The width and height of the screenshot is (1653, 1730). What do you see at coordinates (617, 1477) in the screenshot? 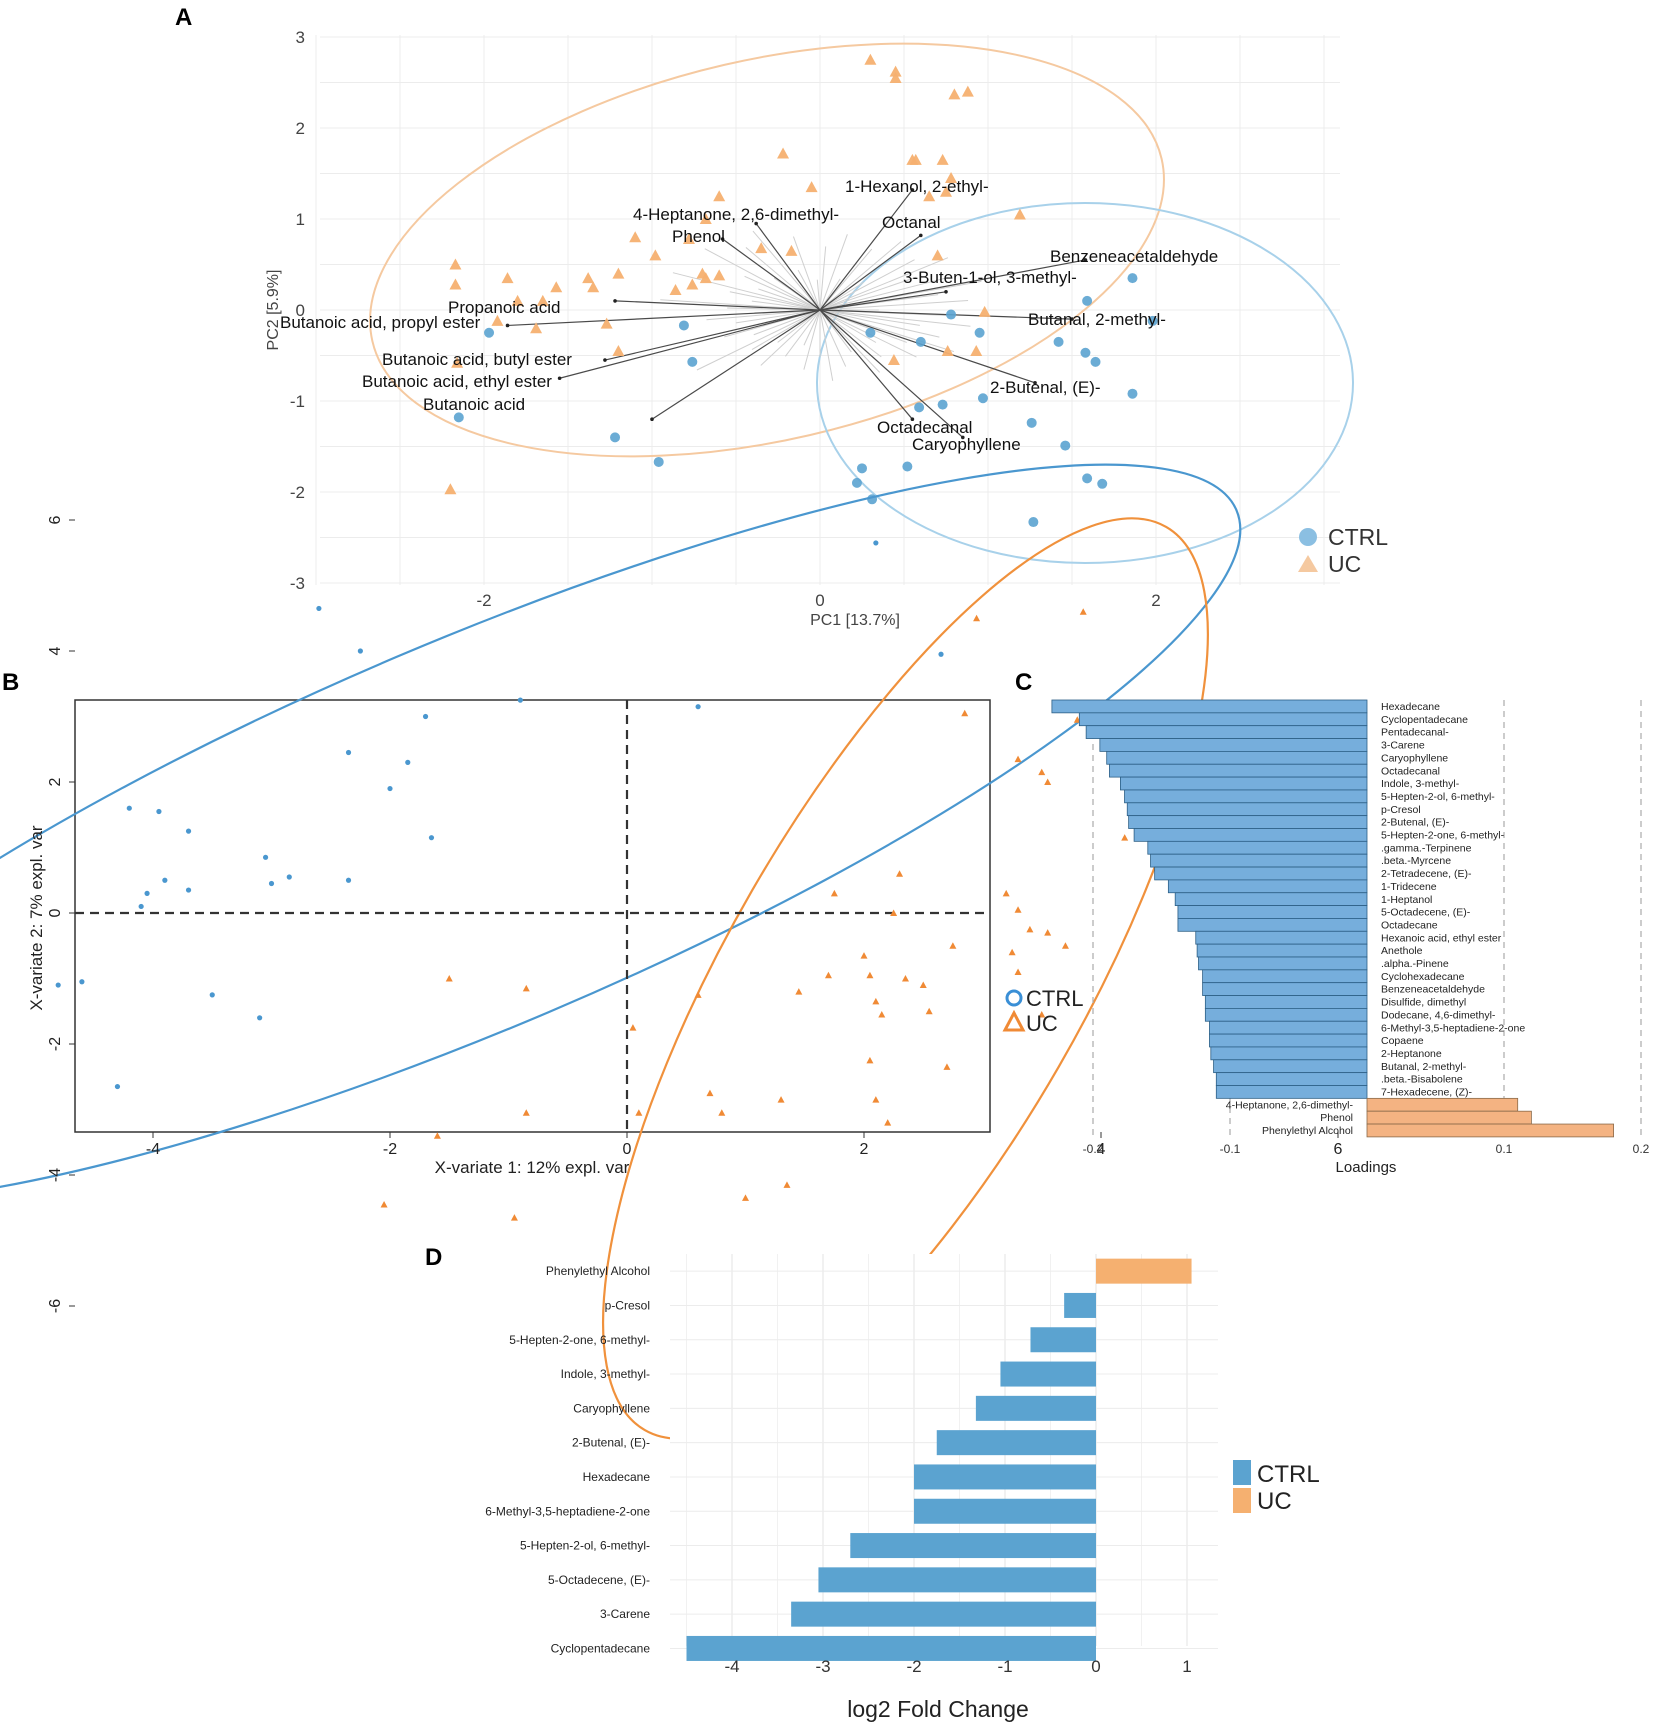
I see `panel-d-category-label: Hexadecane` at bounding box center [617, 1477].